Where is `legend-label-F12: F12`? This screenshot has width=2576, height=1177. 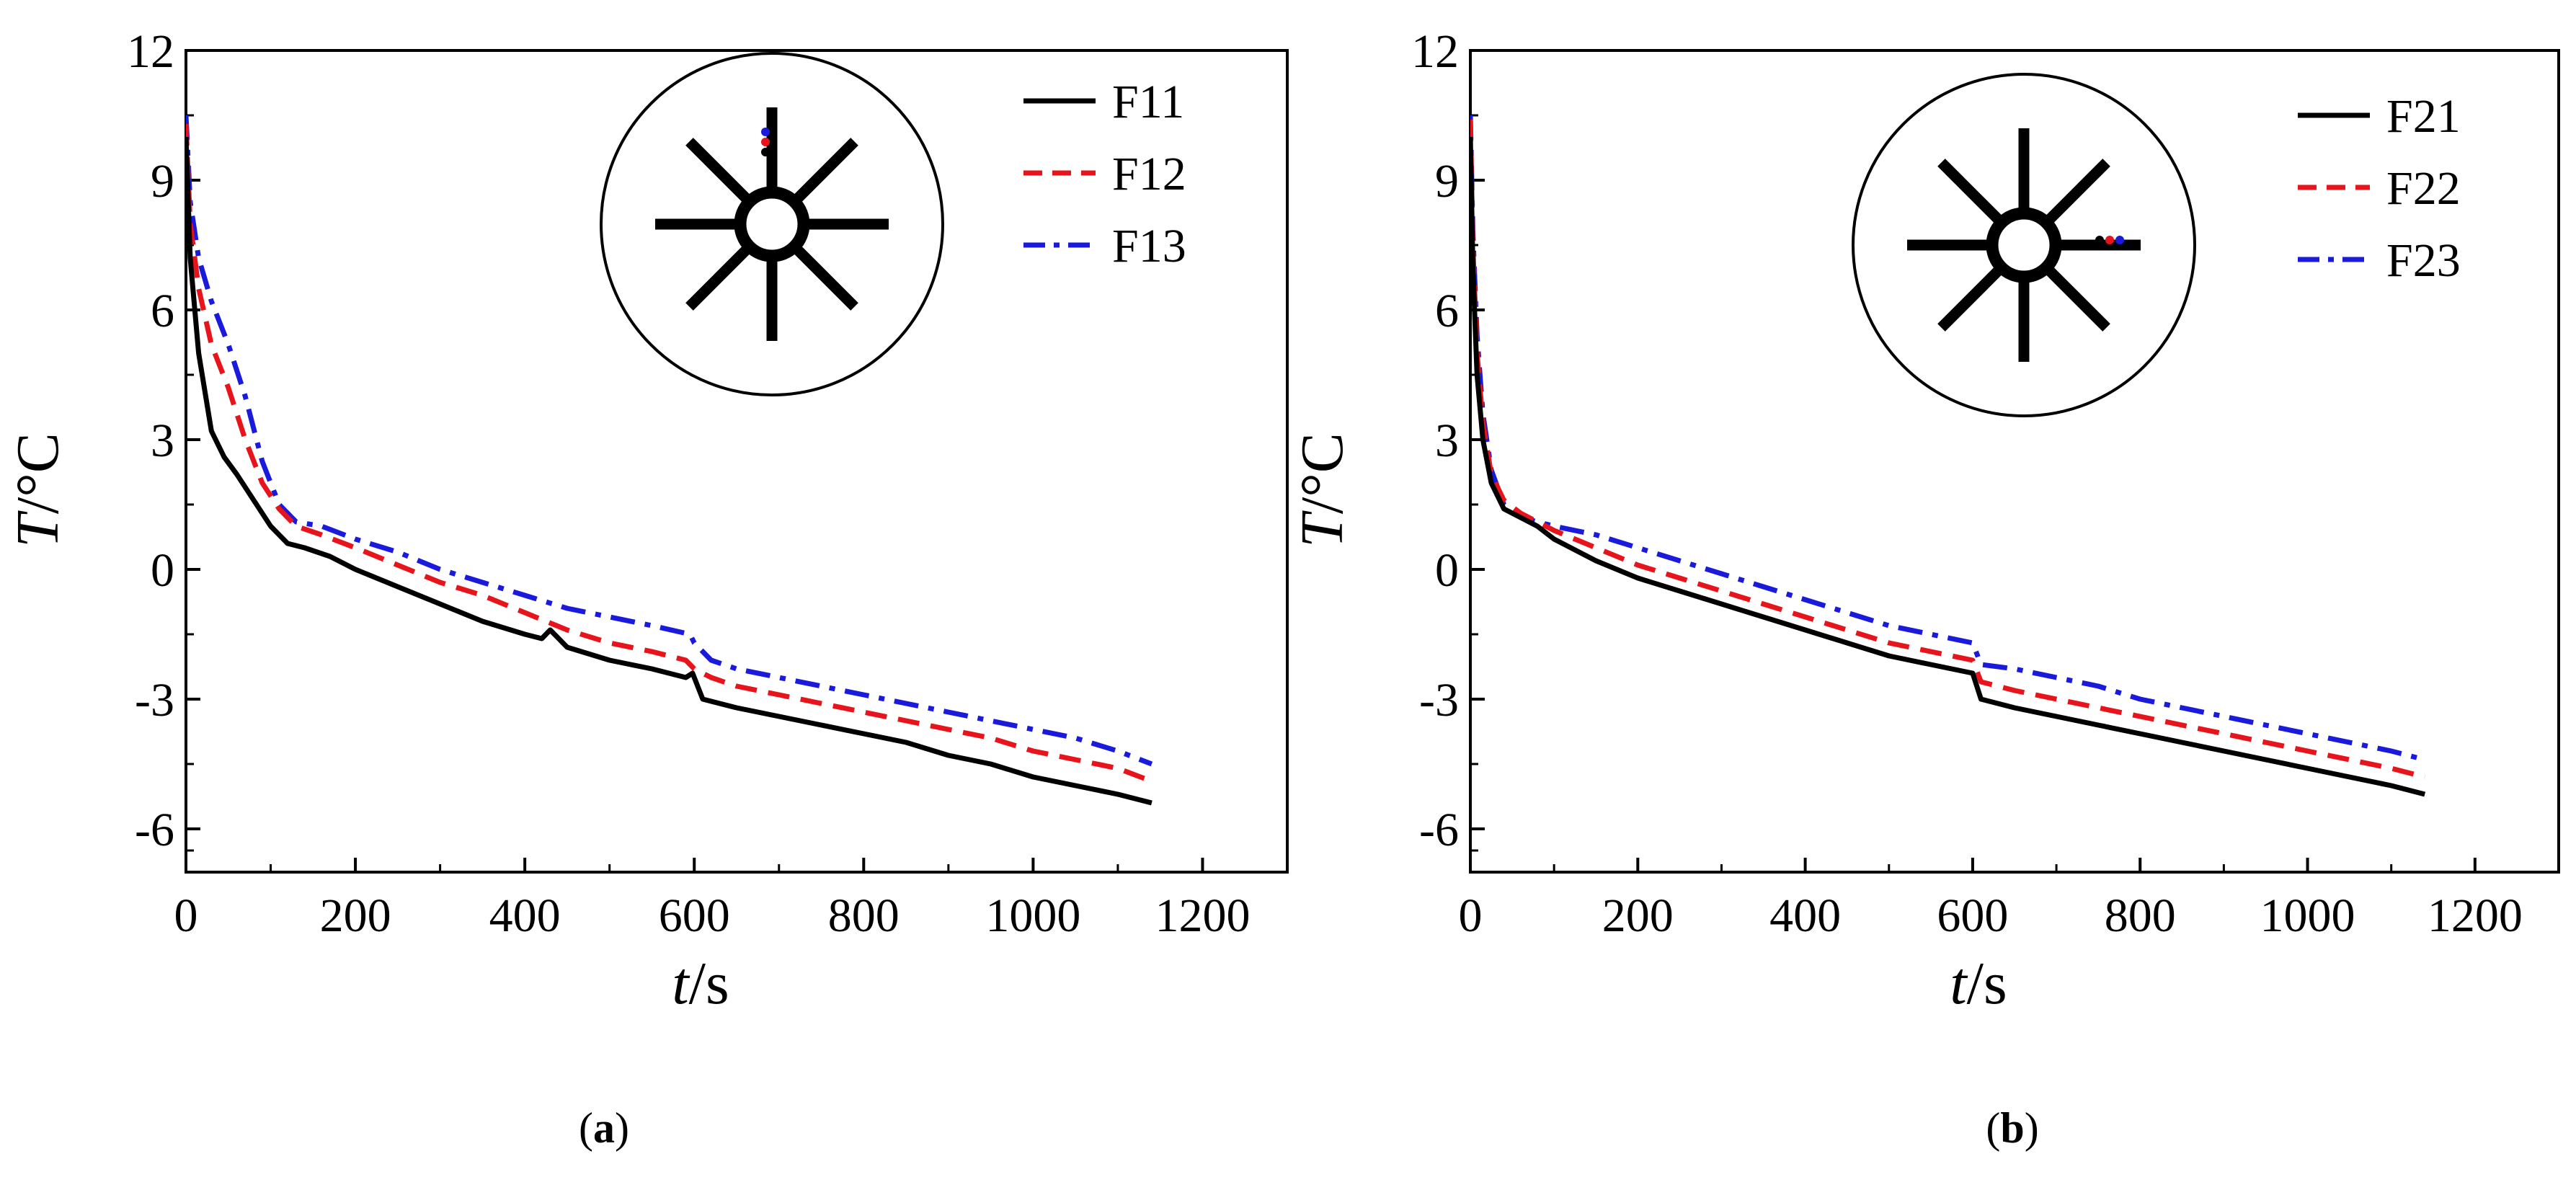 legend-label-F12: F12 is located at coordinates (1149, 174).